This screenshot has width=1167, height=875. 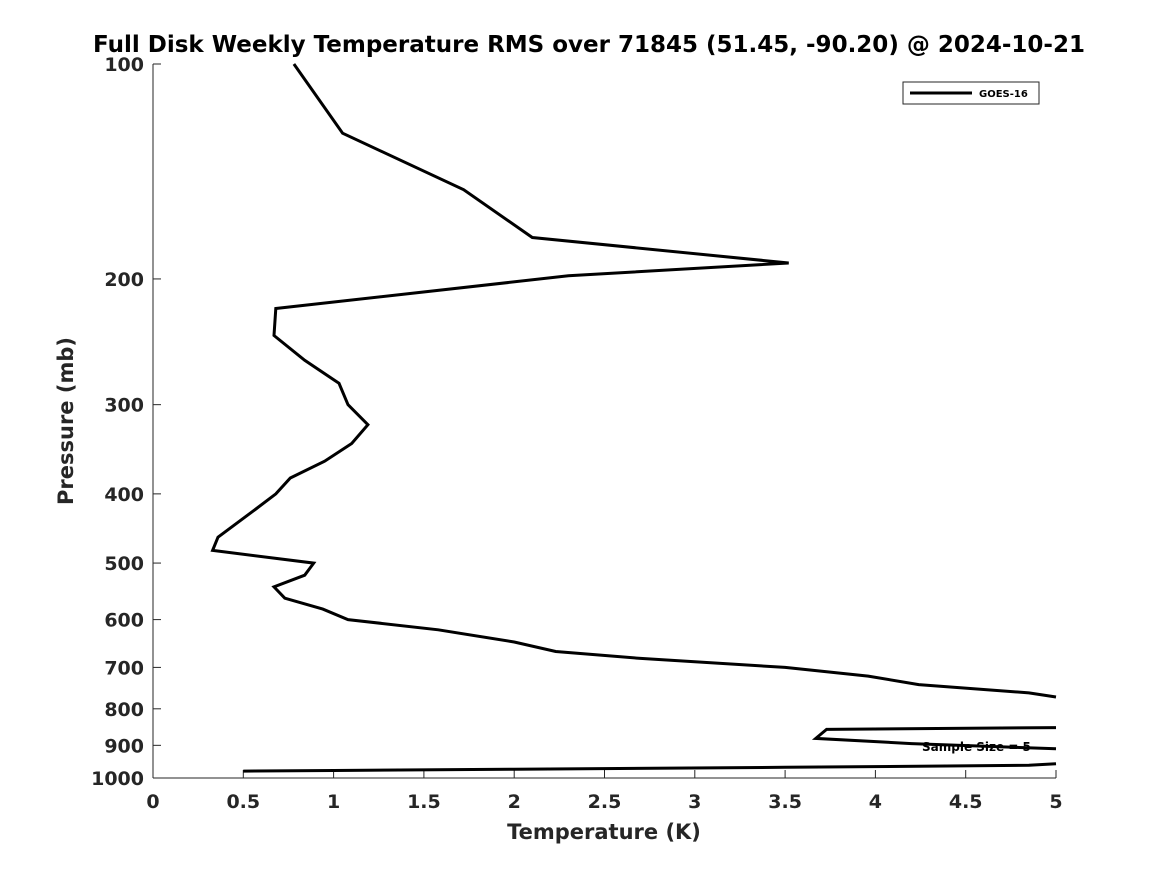 I want to click on legend-label-goes-16: GOES-16, so click(x=1003, y=94).